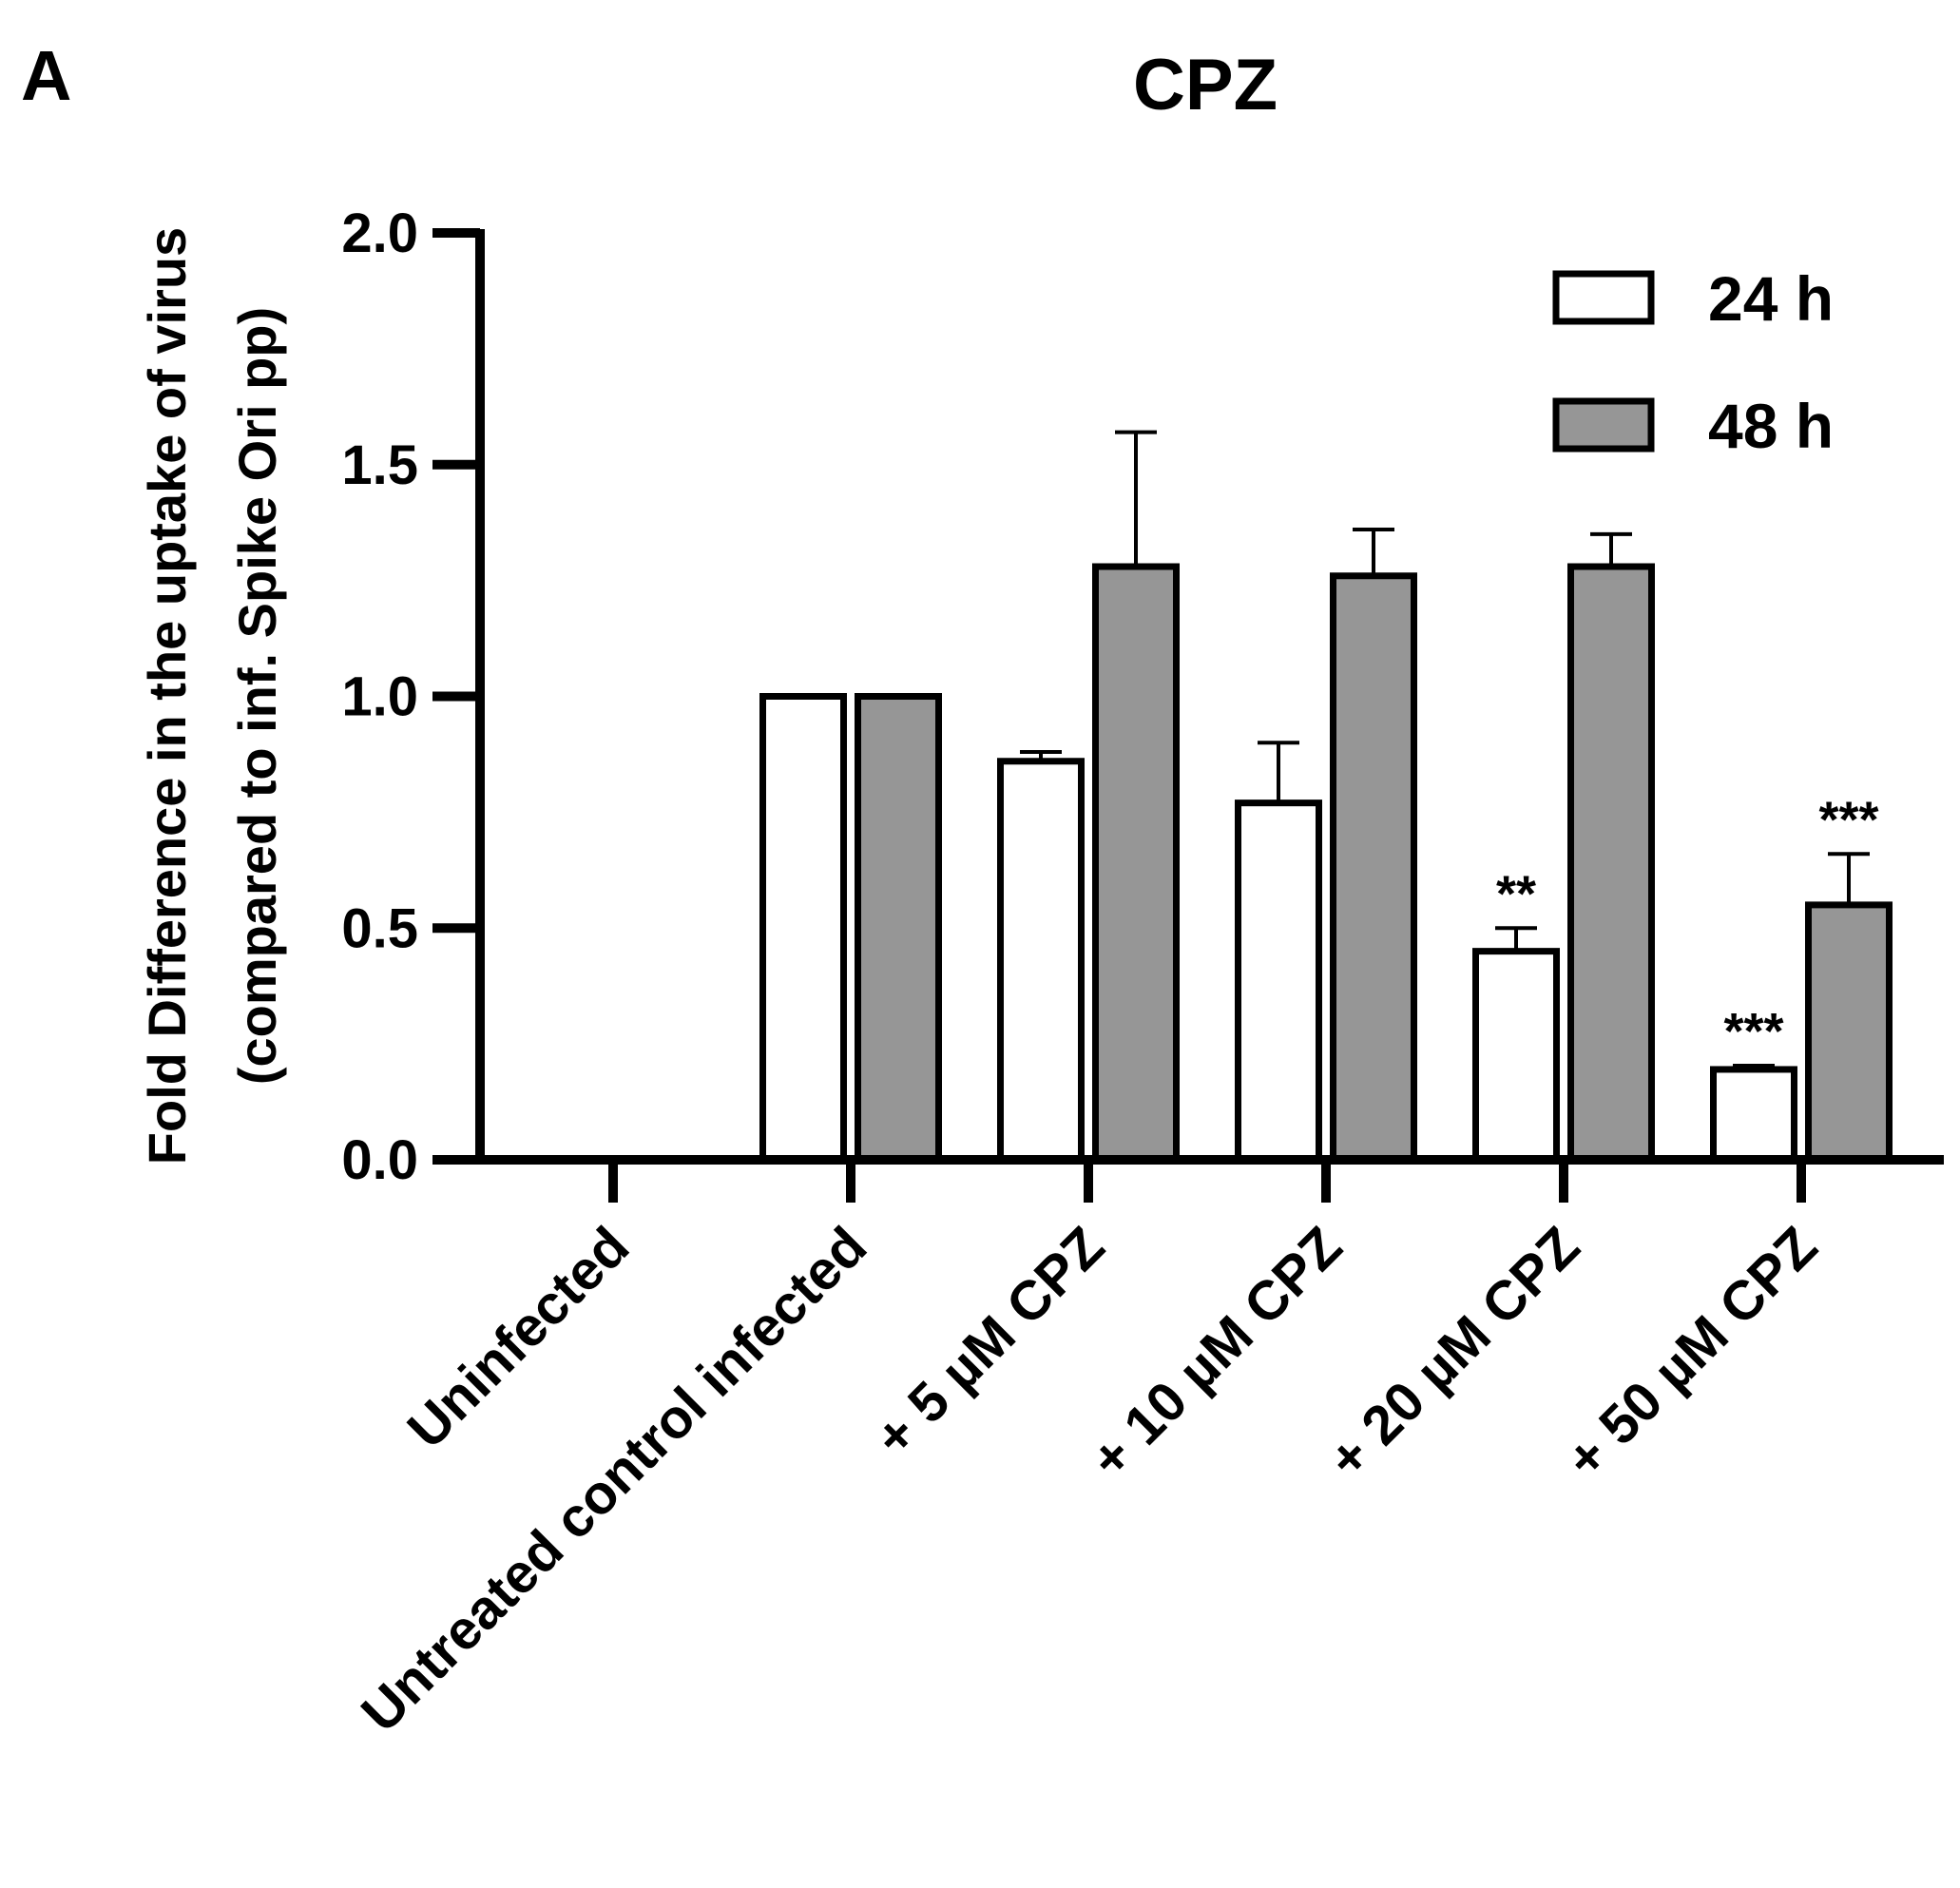  I want to click on legend-swatch-24h, so click(1603, 297).